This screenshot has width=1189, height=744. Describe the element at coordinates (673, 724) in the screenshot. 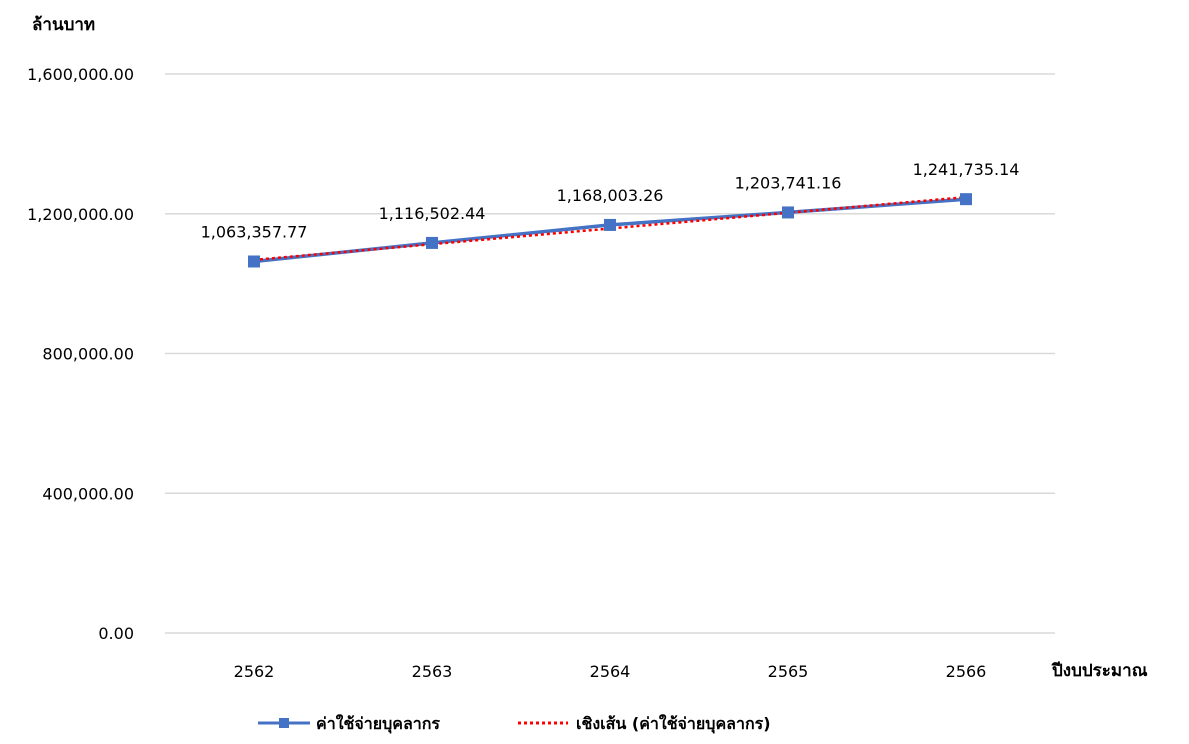

I see `legend-label-trendline: เชิงเส้น (ค่าใช้จ่ายบุคลากร)` at that location.